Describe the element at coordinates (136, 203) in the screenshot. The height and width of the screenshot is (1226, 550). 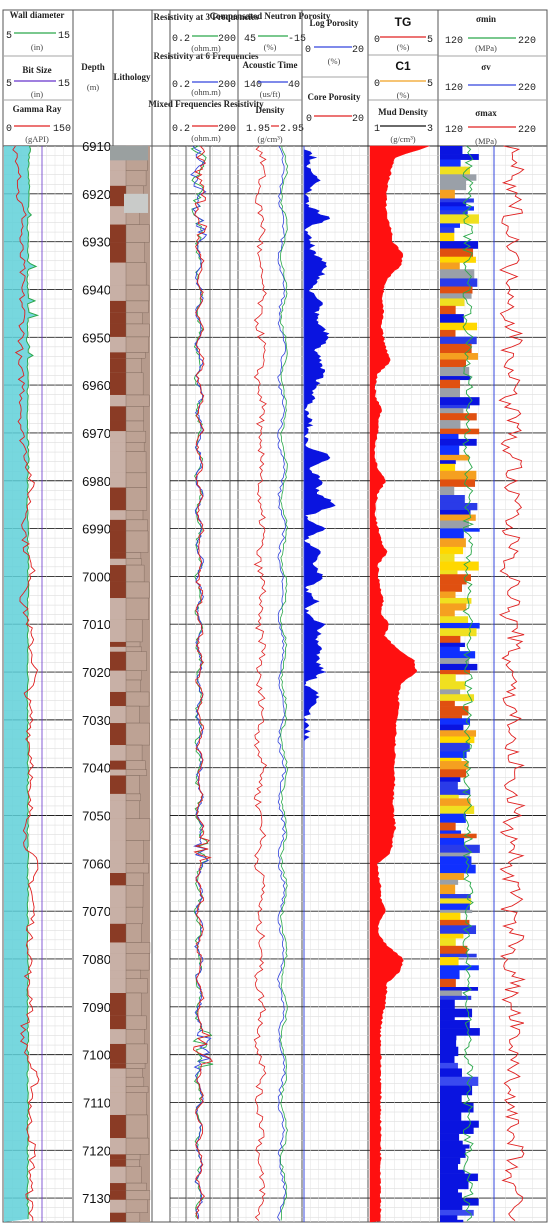
I see `lithology-gray-bed` at that location.